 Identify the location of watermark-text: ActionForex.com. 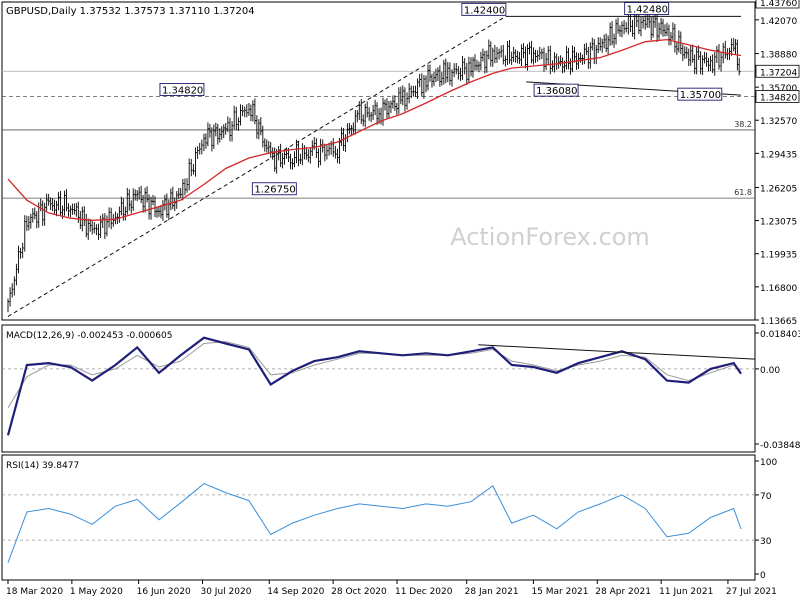
(550, 237).